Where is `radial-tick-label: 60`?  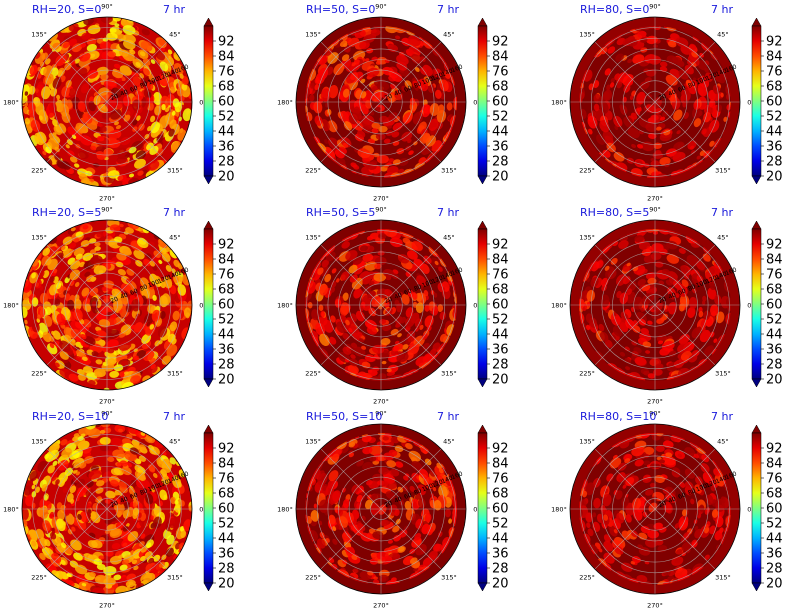 radial-tick-label: 60 is located at coordinates (682, 88).